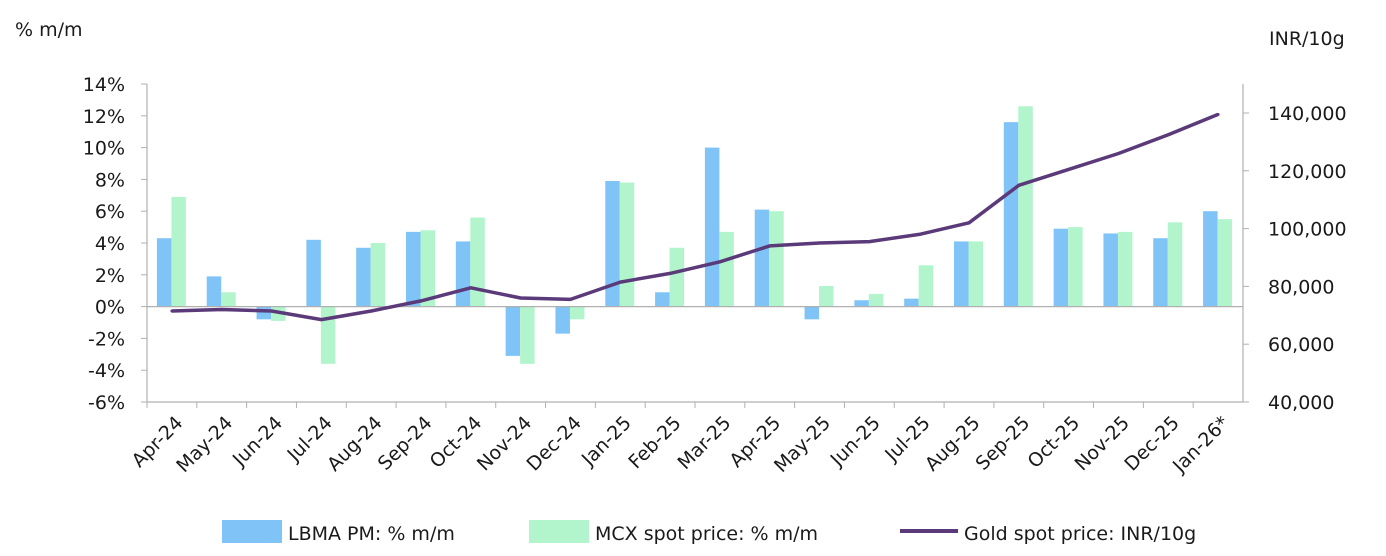 The width and height of the screenshot is (1386, 556). I want to click on left-axis-ticks: -6% -4% -2% 0% 2% 4% 6% 8% 10% 12% 14%, so click(115, 244).